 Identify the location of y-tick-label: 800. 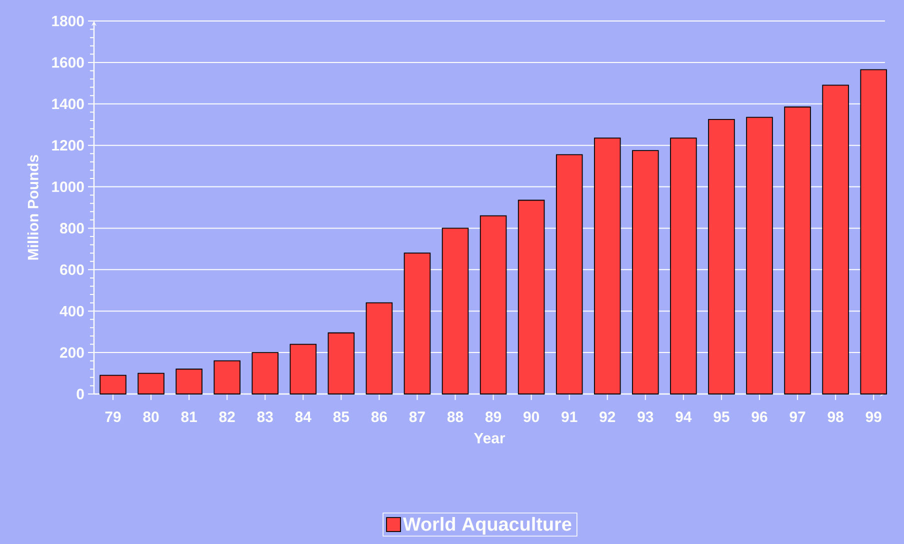
(72, 228).